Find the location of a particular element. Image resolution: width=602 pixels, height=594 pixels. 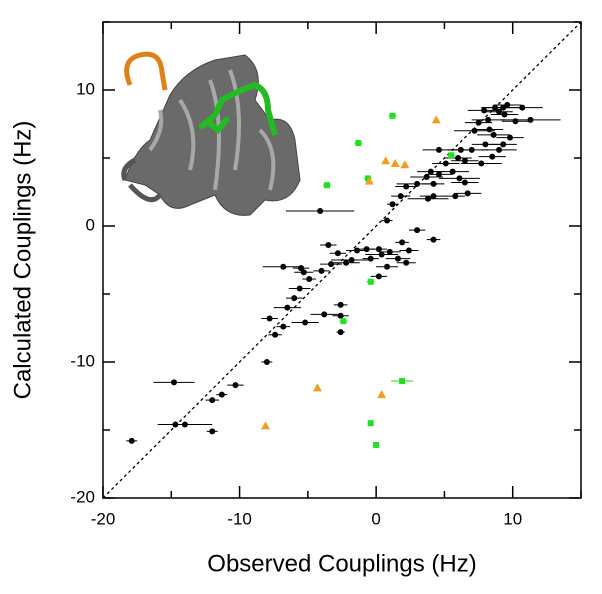

x-tick-label: -20 is located at coordinates (103, 518).